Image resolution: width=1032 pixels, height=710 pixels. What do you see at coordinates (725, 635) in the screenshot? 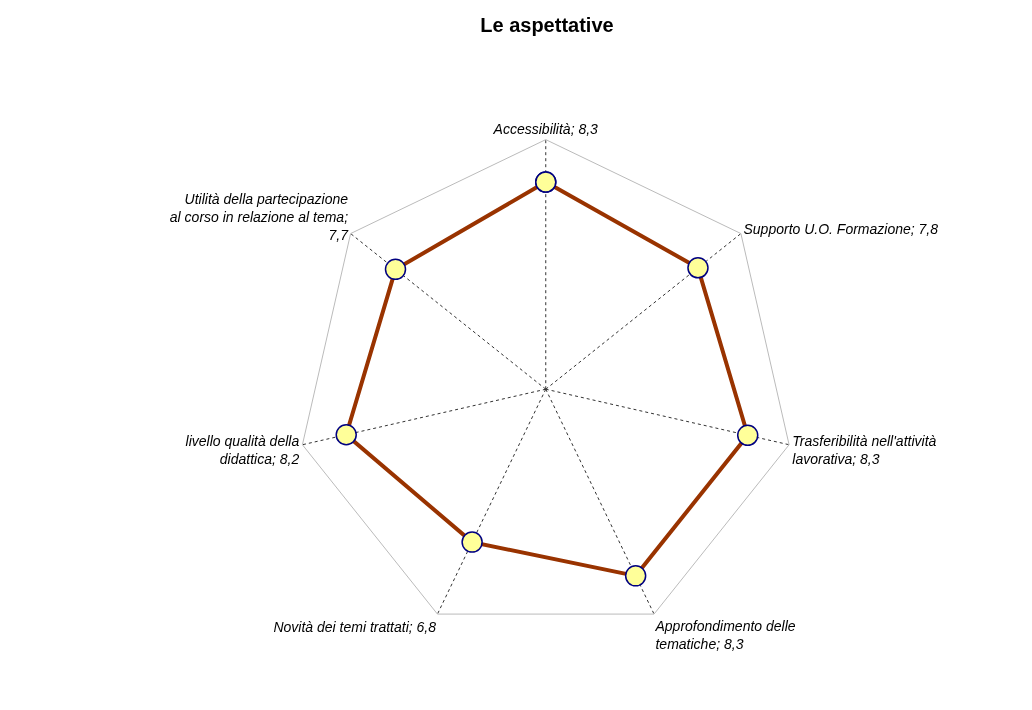
I see `spoke-label: Approfondimento delle tematiche; 8,3` at bounding box center [725, 635].